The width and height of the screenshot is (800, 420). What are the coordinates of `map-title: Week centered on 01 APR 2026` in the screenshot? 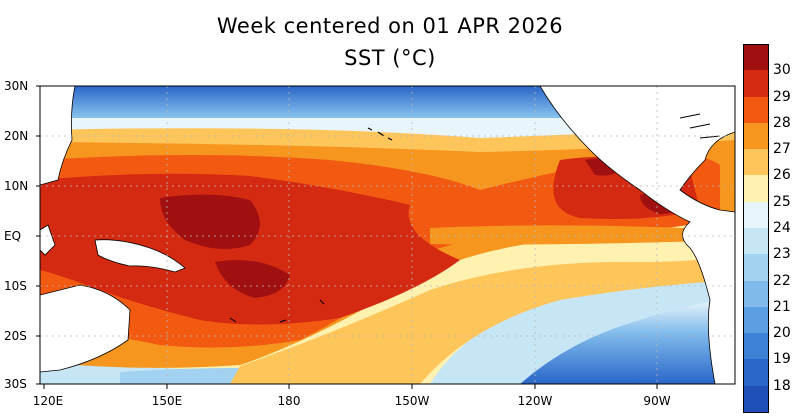 It's located at (390, 26).